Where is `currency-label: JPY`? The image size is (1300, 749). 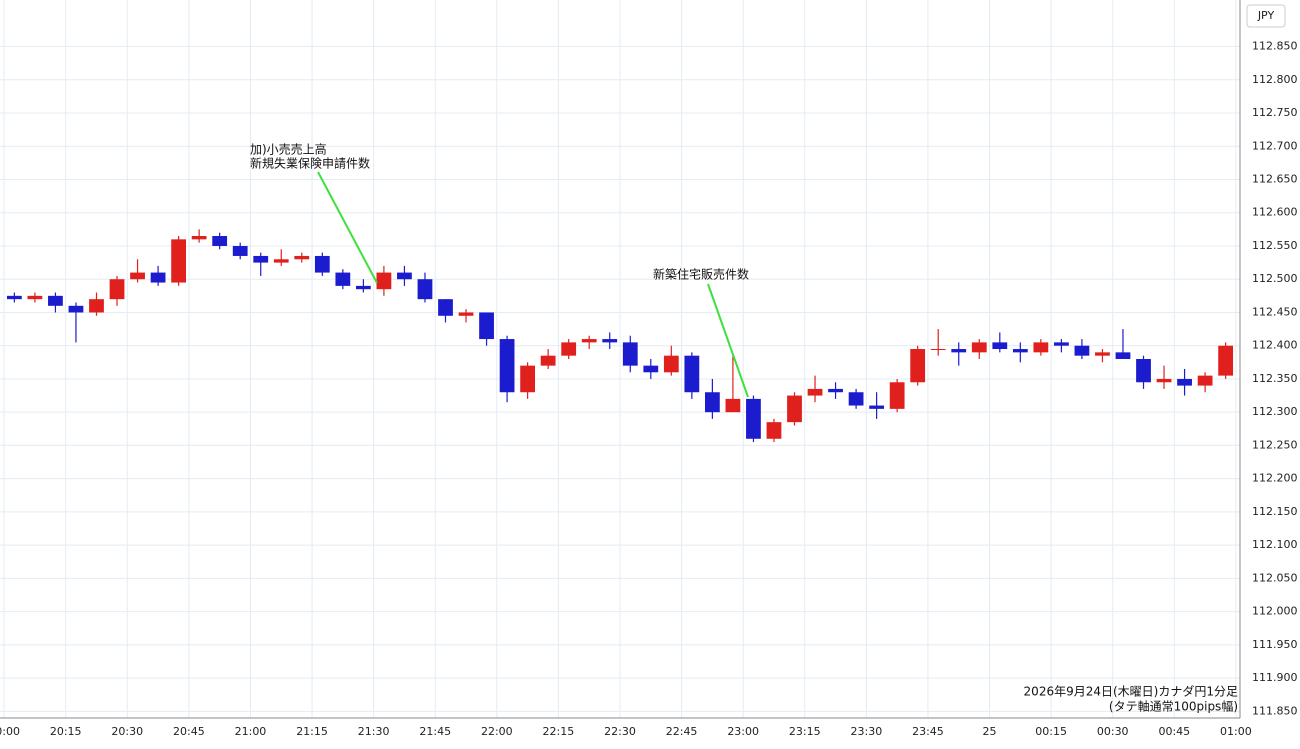 currency-label: JPY is located at coordinates (1266, 15).